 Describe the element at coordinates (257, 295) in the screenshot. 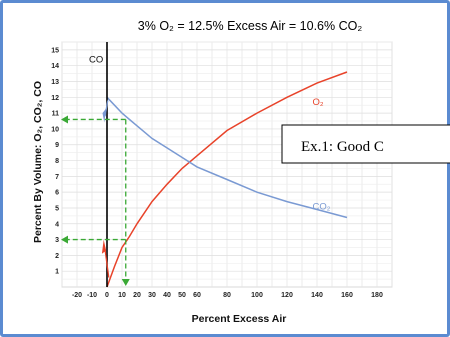

I see `x-tick-label: 100` at that location.